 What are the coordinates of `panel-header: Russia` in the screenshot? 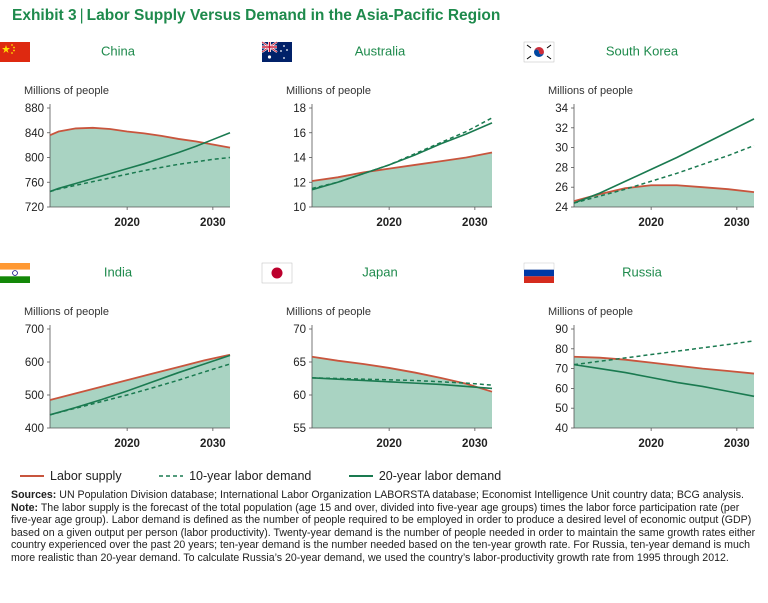 It's located at (641, 272).